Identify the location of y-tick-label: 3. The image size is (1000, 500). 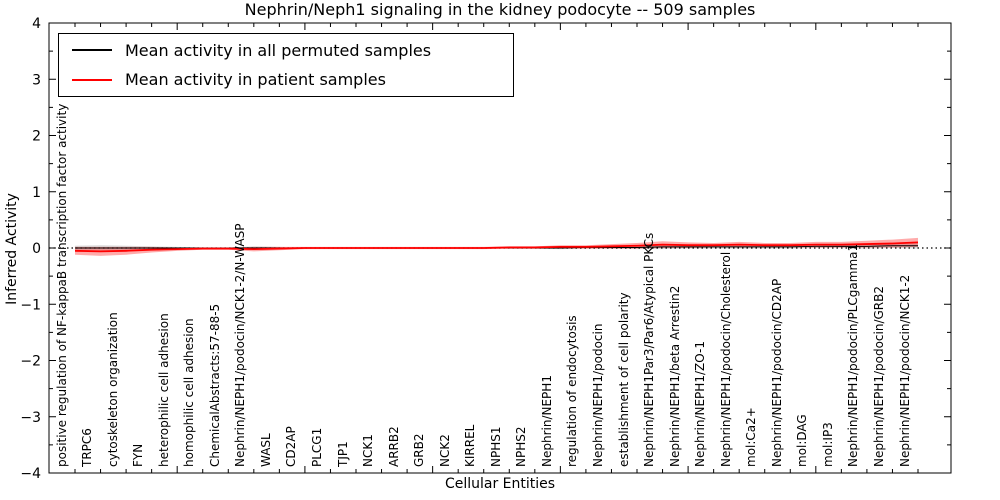
(36, 80).